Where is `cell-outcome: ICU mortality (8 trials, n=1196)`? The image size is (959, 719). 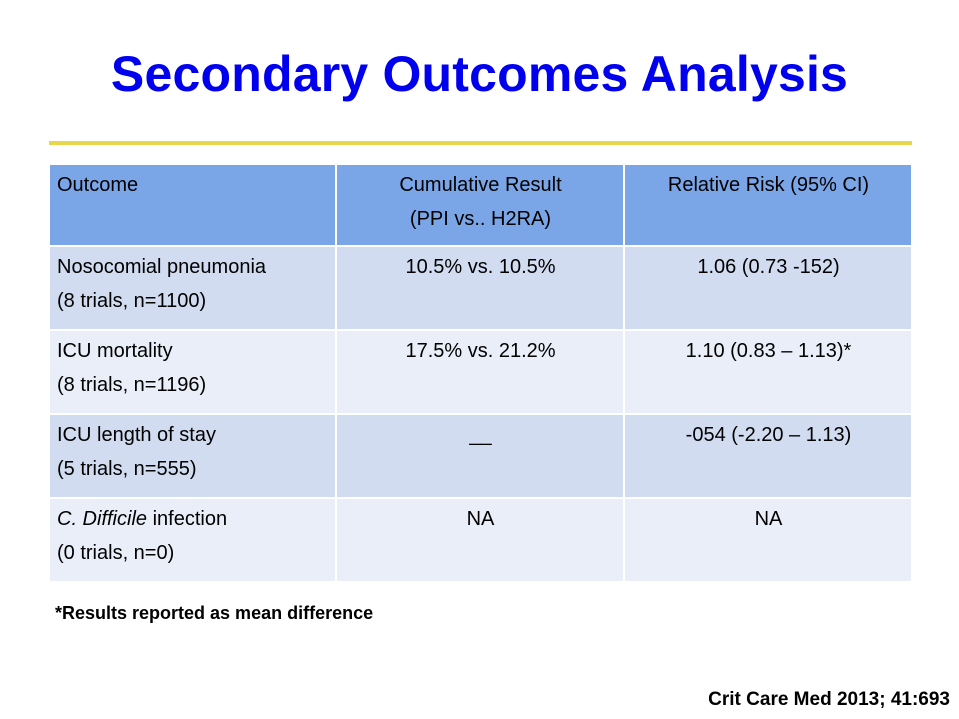
cell-outcome: ICU mortality (8 trials, n=1196) is located at coordinates (192, 372).